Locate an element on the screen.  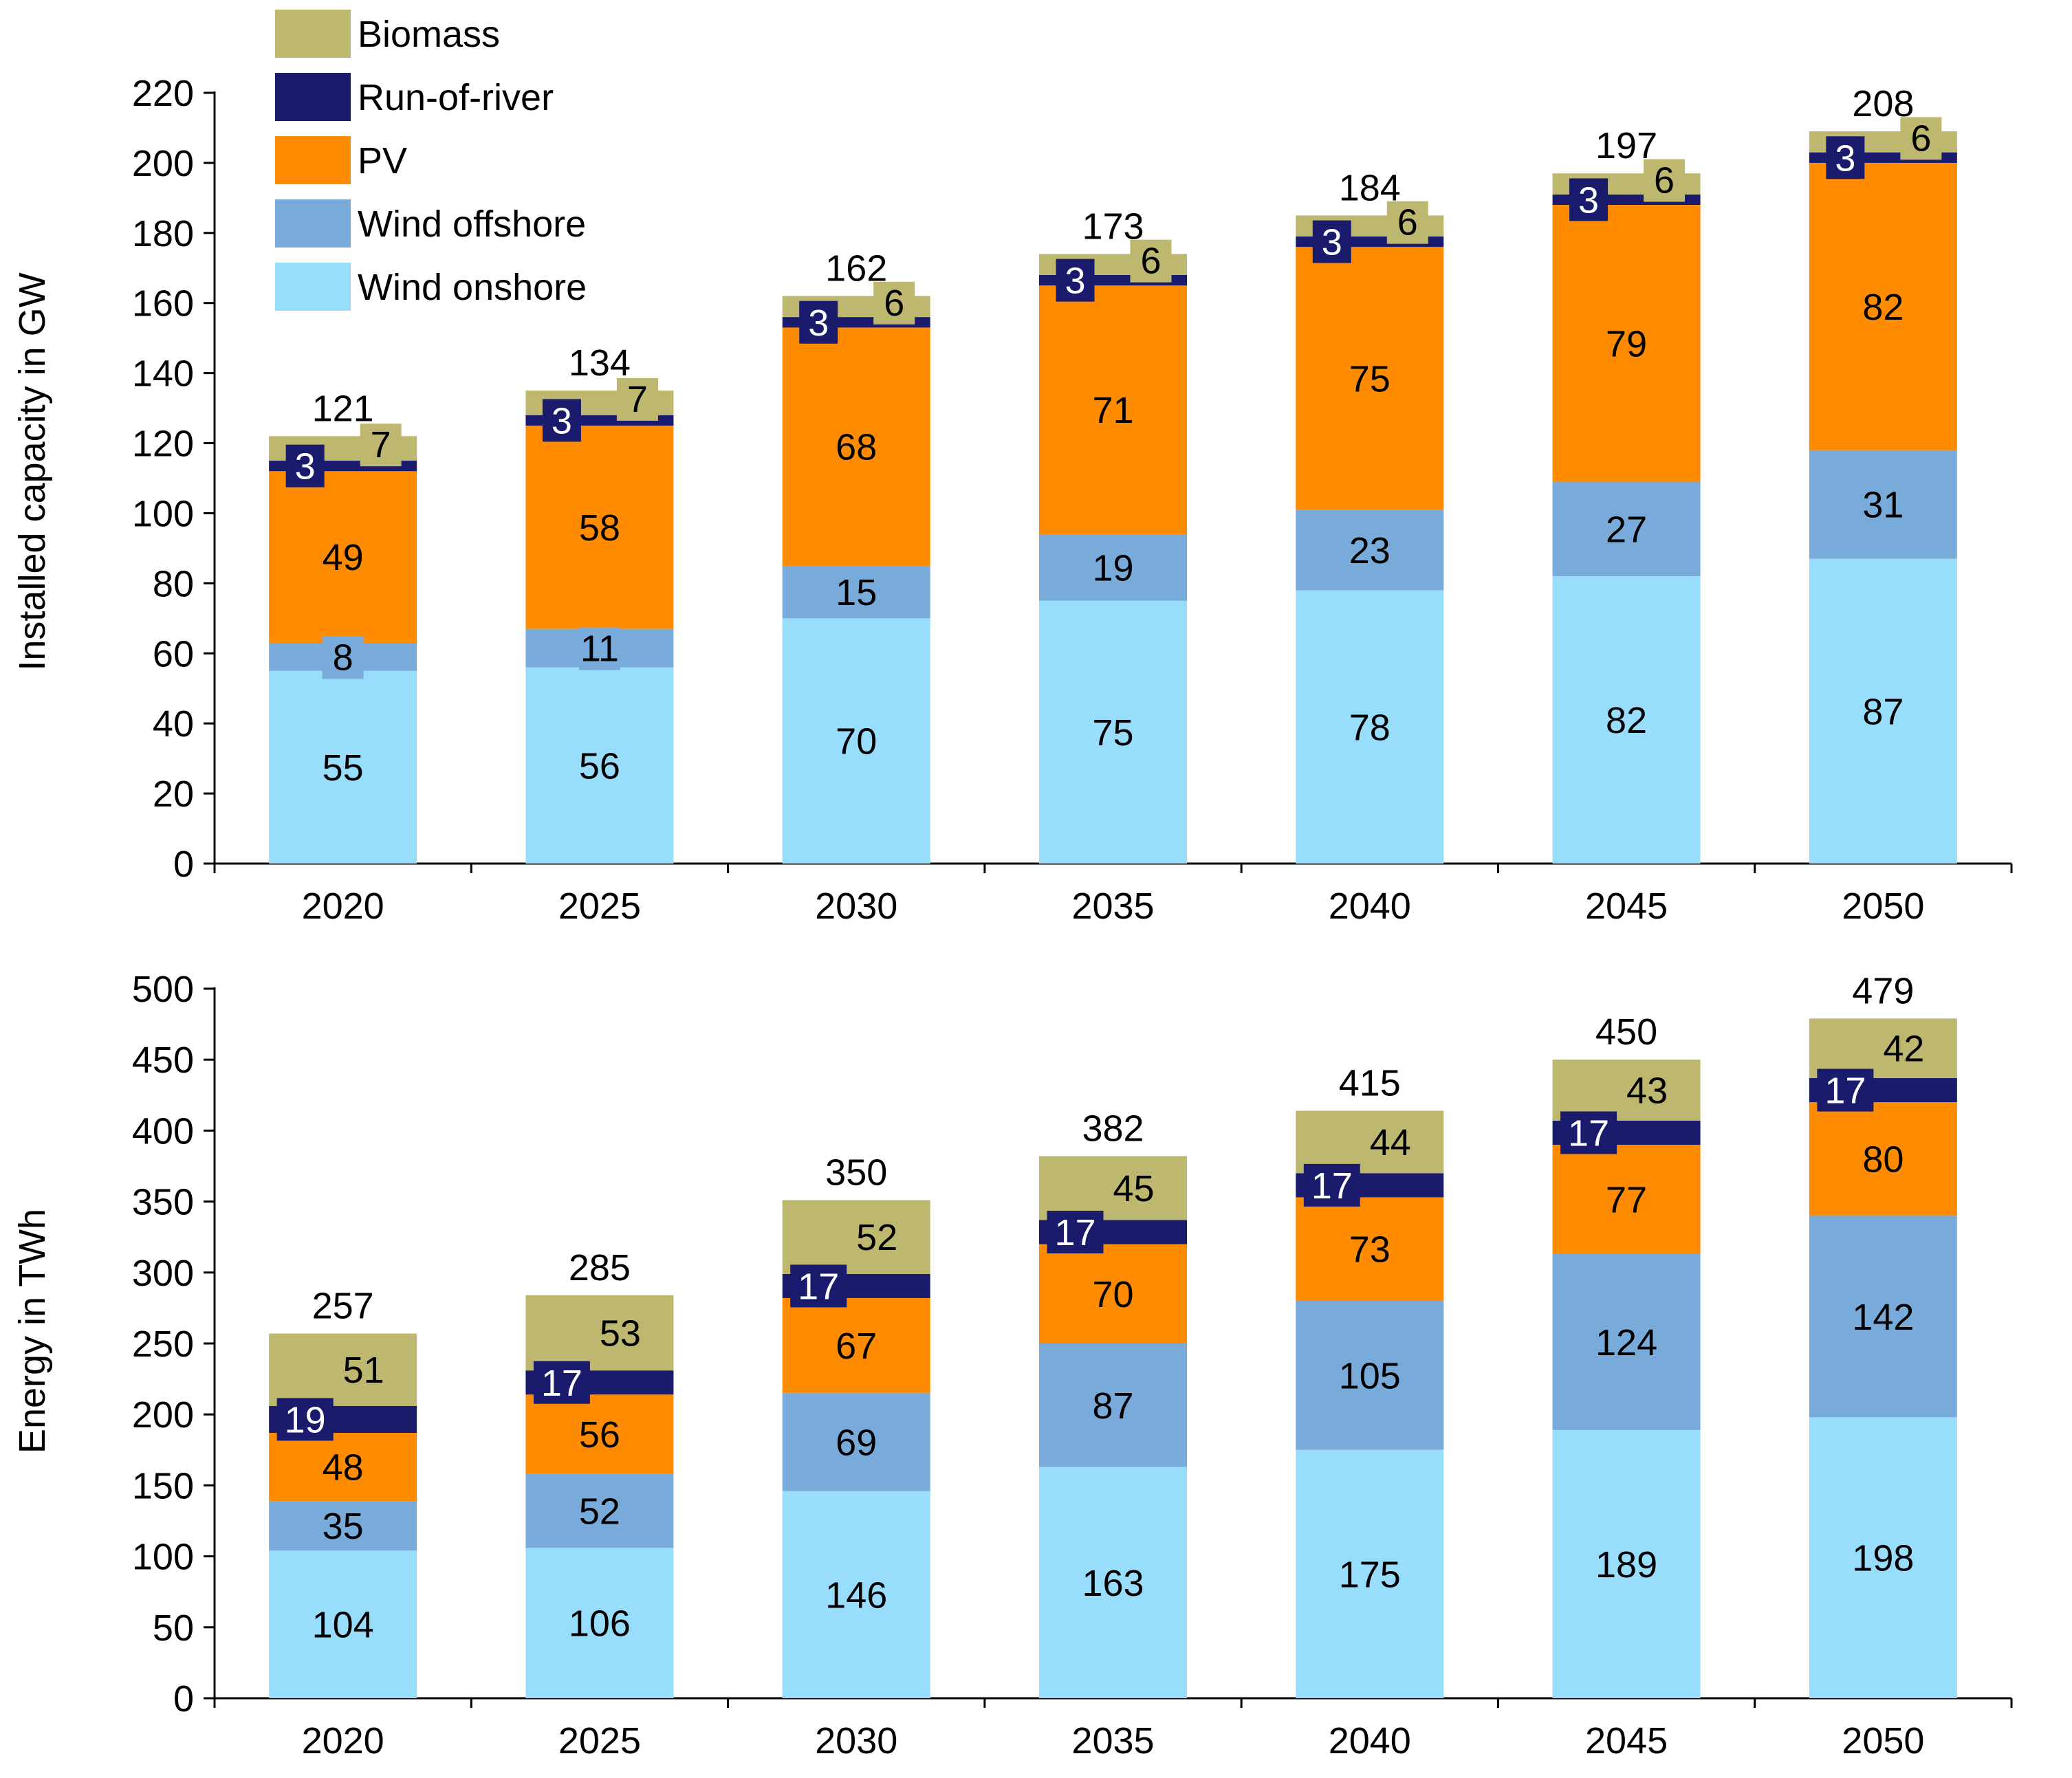
capacity-y-tick-label: 160 is located at coordinates (163, 304).